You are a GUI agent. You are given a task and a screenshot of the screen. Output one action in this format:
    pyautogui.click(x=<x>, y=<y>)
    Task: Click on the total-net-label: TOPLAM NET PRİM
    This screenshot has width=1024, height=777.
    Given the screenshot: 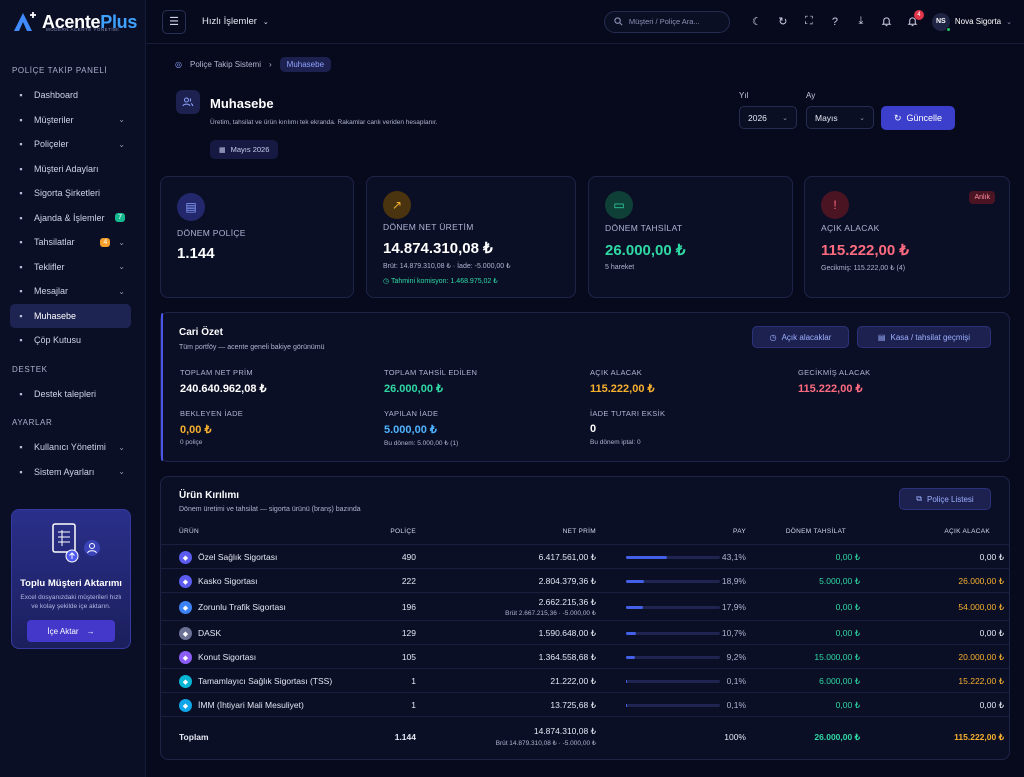 What is the action you would take?
    pyautogui.click(x=216, y=372)
    